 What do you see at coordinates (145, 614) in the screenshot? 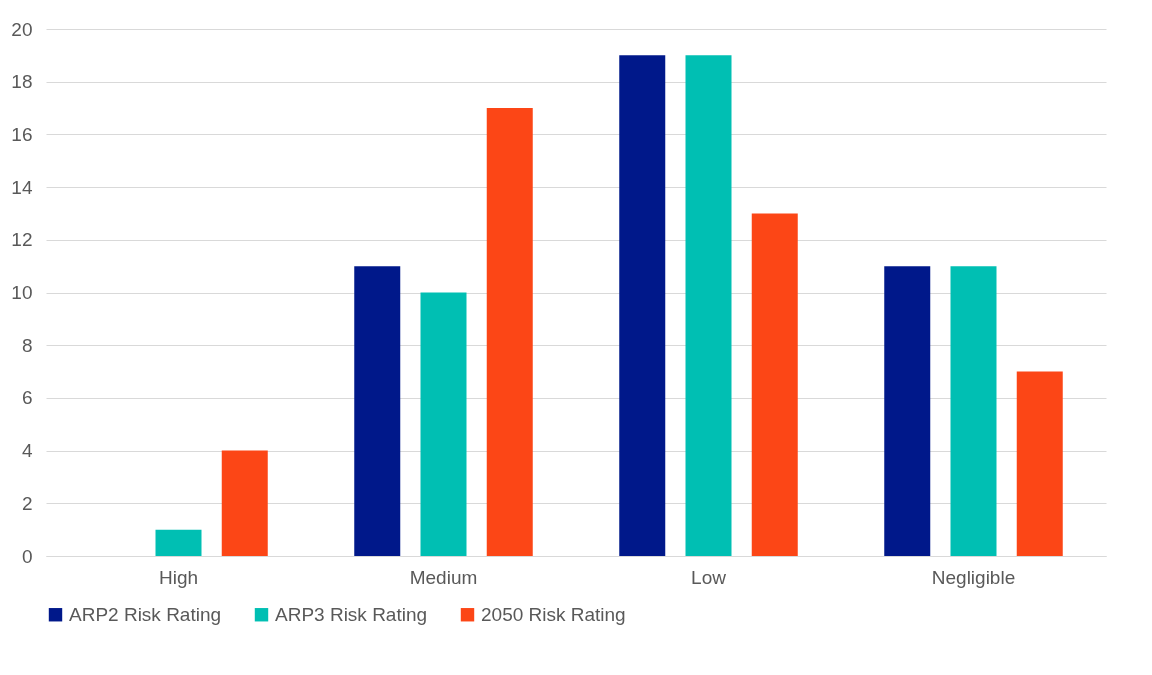
I see `legend-label: ARP2 Risk Rating` at bounding box center [145, 614].